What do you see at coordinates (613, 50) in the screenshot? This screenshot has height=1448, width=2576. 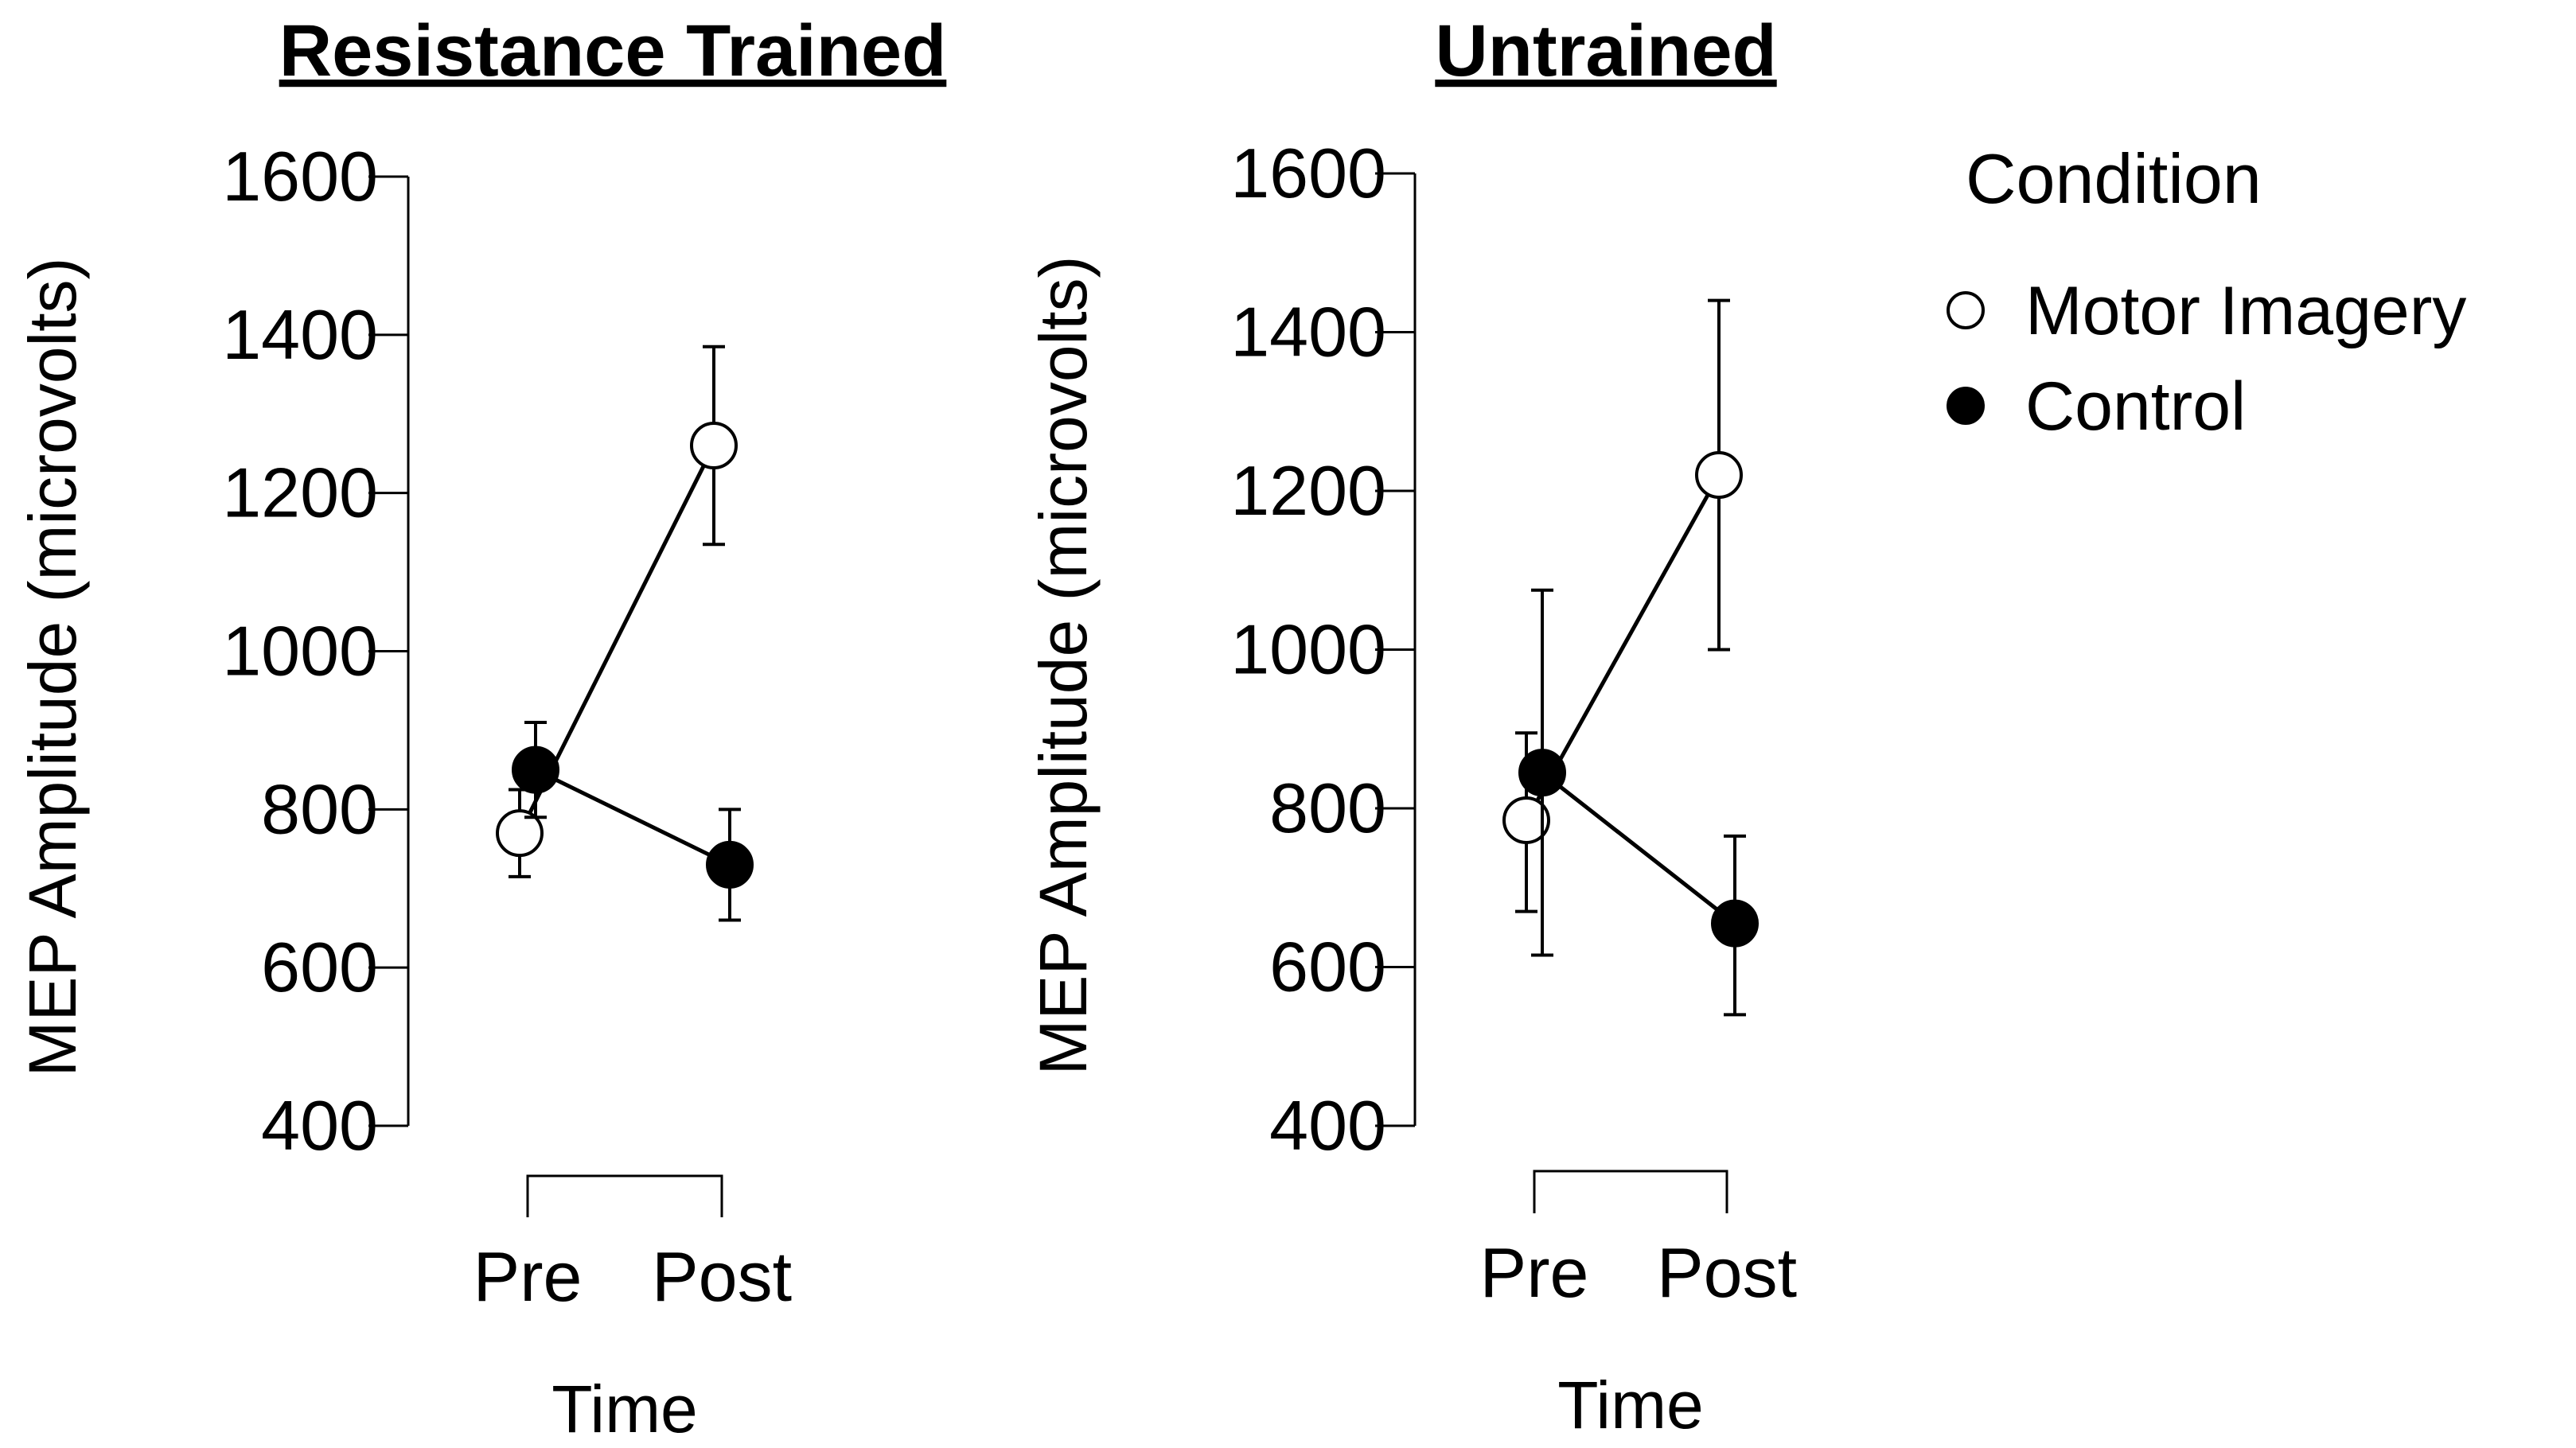 I see `panel-title: Resistance Trained` at bounding box center [613, 50].